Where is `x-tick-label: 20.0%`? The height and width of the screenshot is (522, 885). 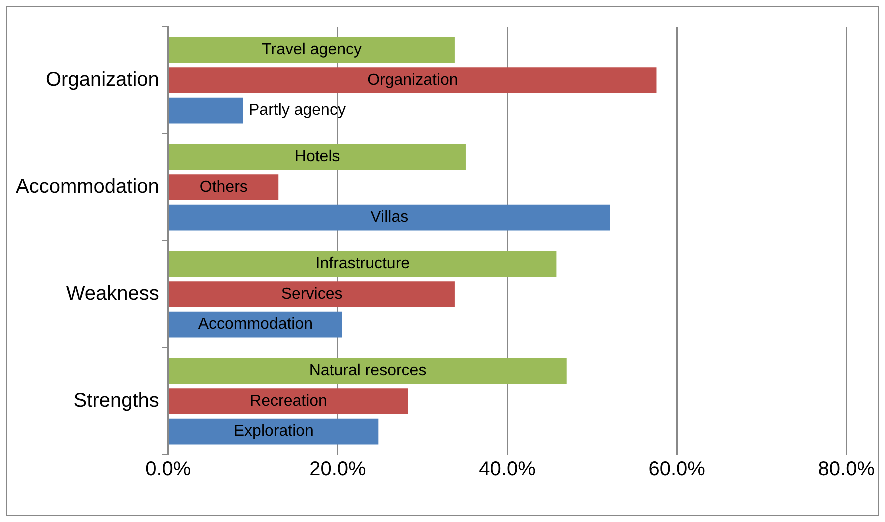 x-tick-label: 20.0% is located at coordinates (338, 469).